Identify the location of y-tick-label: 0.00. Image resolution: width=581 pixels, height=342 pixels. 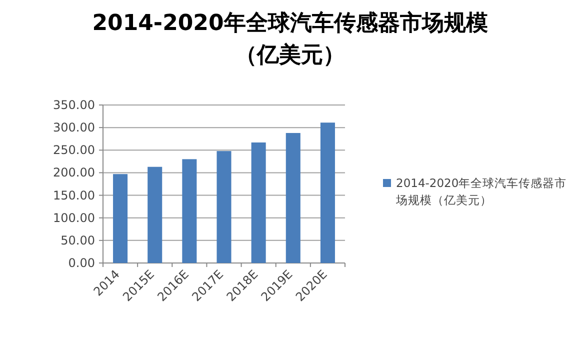
(81, 263).